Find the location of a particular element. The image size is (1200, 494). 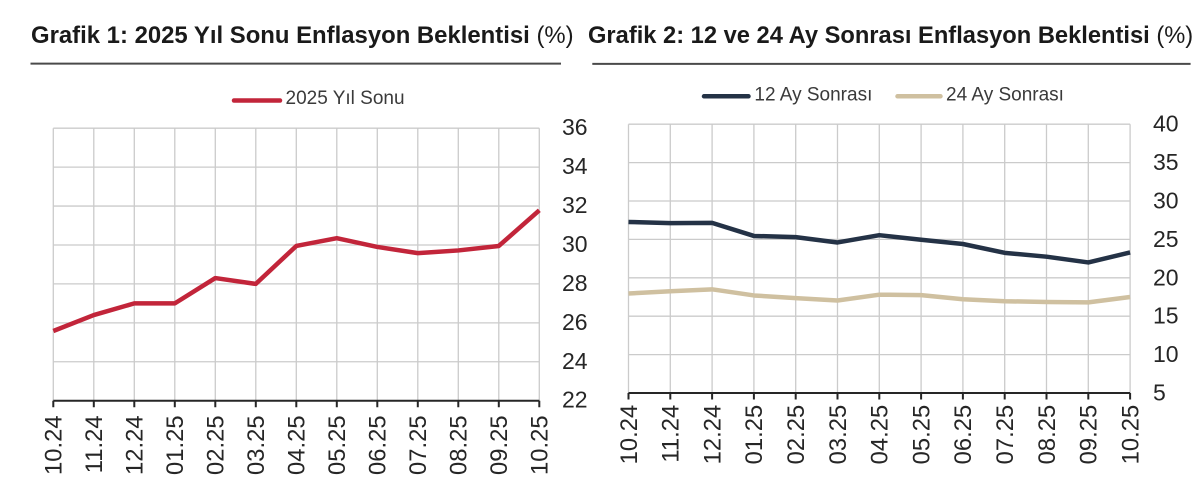

svg-text: 28 is located at coordinates (575, 283).